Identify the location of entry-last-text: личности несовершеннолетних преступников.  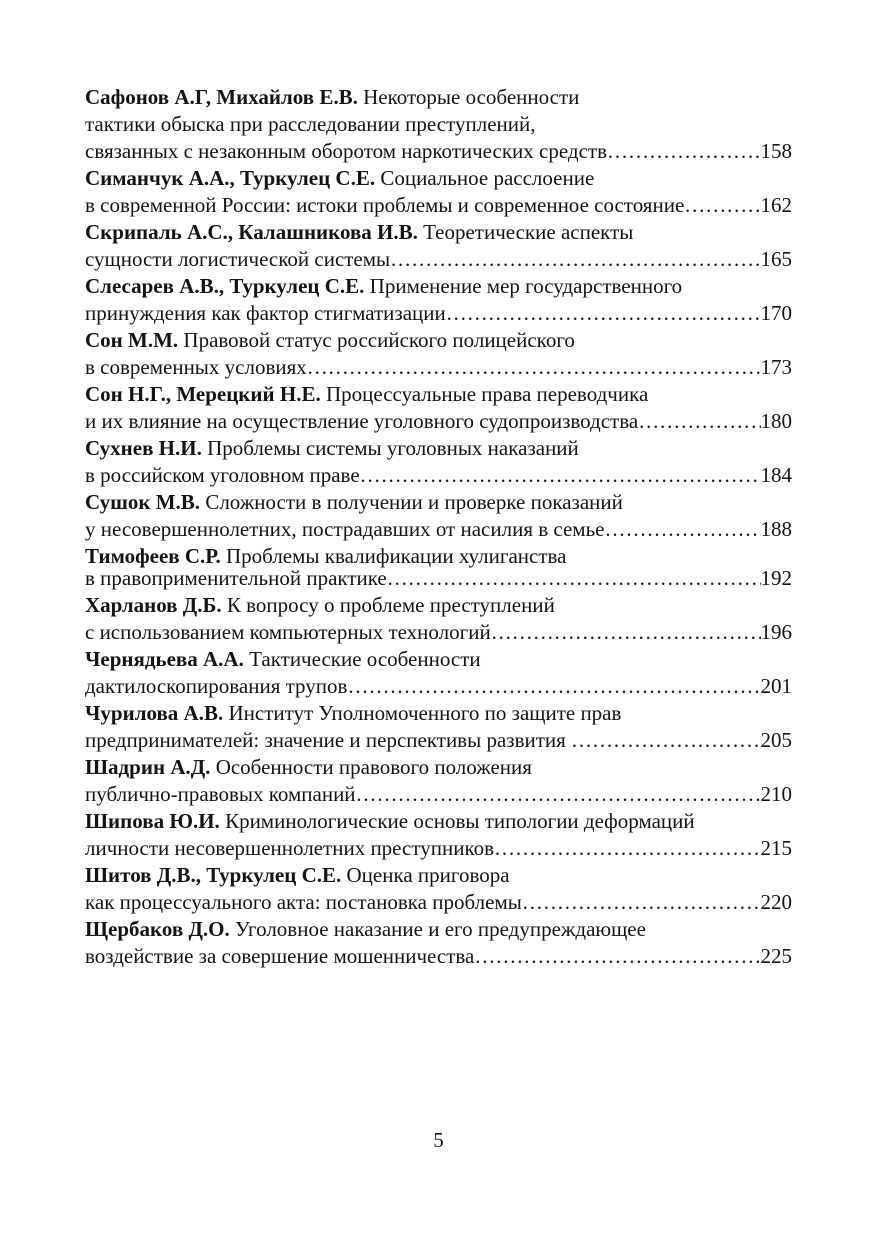
(290, 848).